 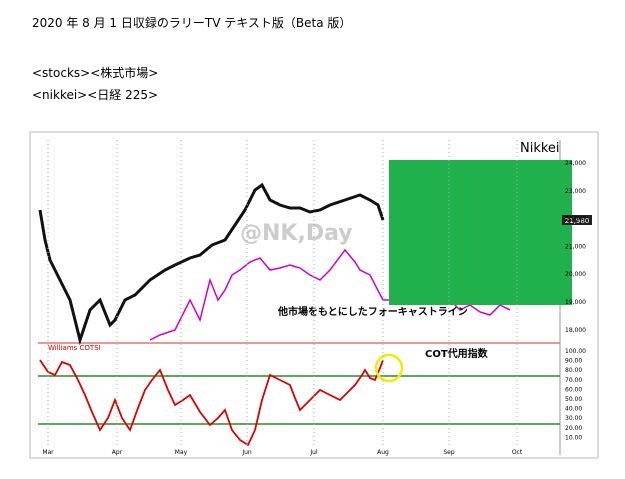 I want to click on last-price: 21,980, so click(x=577, y=221).